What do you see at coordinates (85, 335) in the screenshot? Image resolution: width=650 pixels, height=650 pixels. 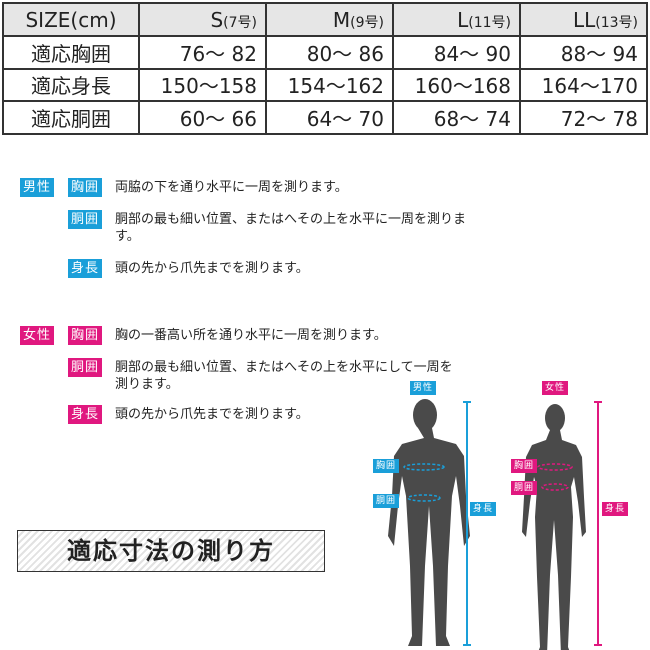 I see `female-chest-tag: 胸囲` at bounding box center [85, 335].